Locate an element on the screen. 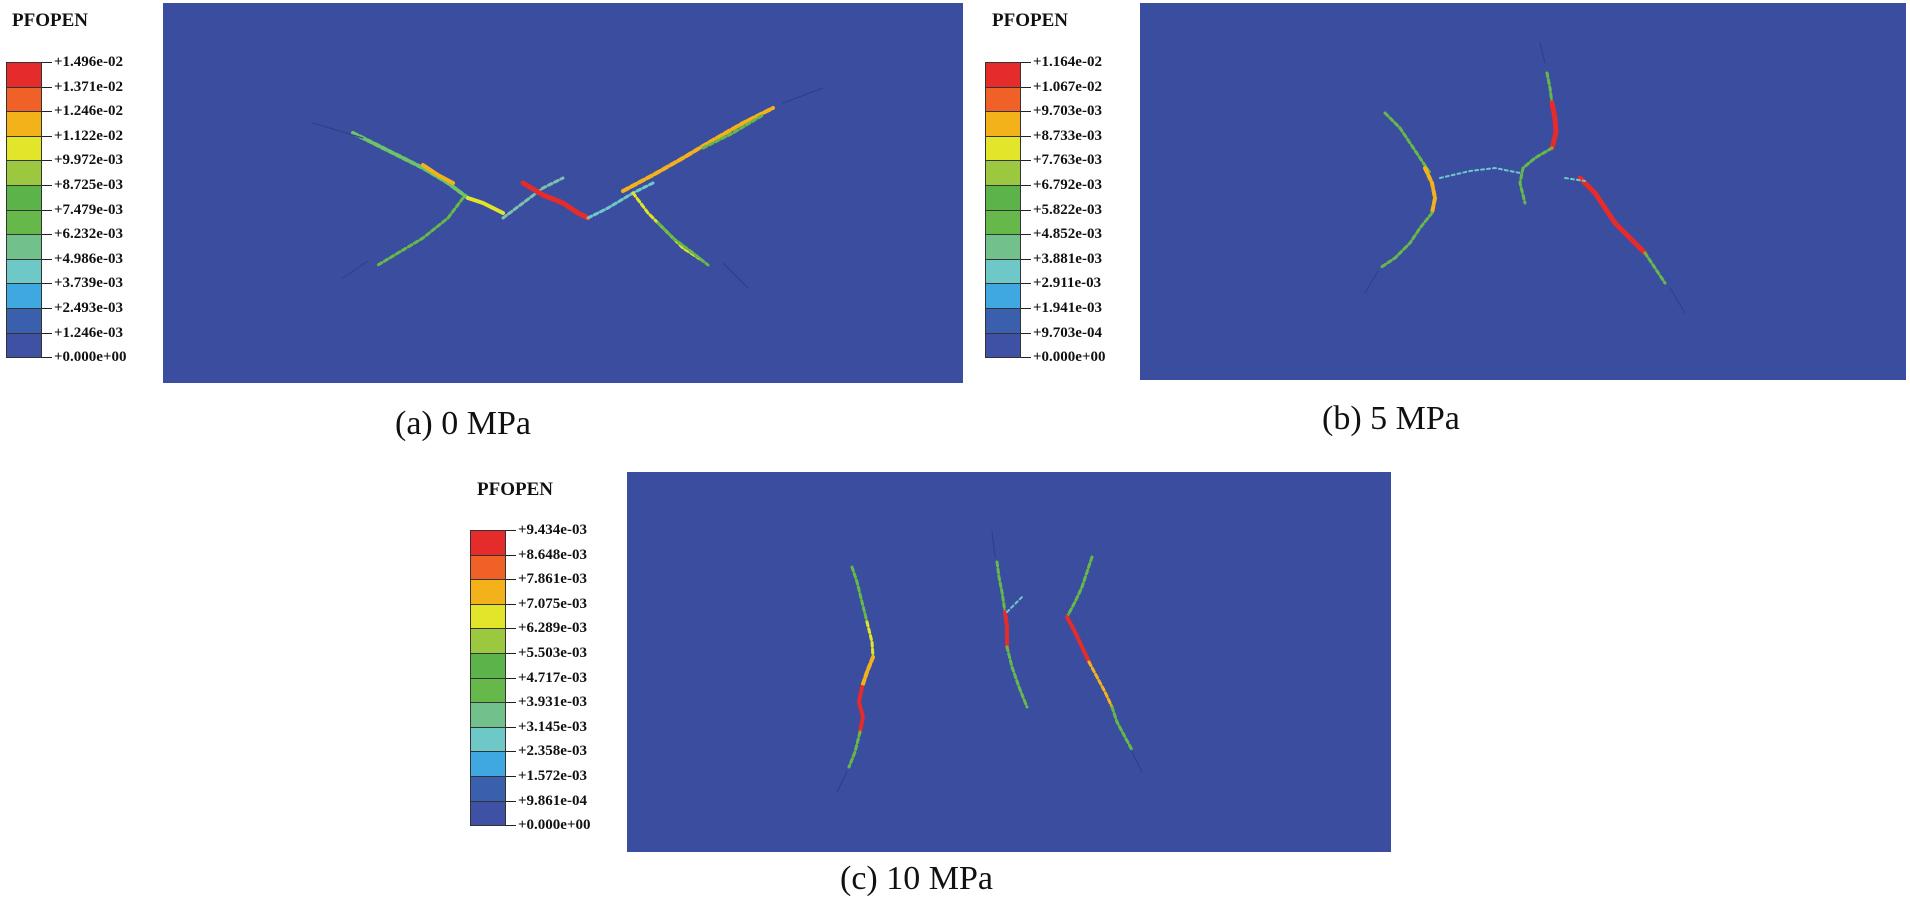  legend-tick-label: +9.972e-03 is located at coordinates (88, 160).